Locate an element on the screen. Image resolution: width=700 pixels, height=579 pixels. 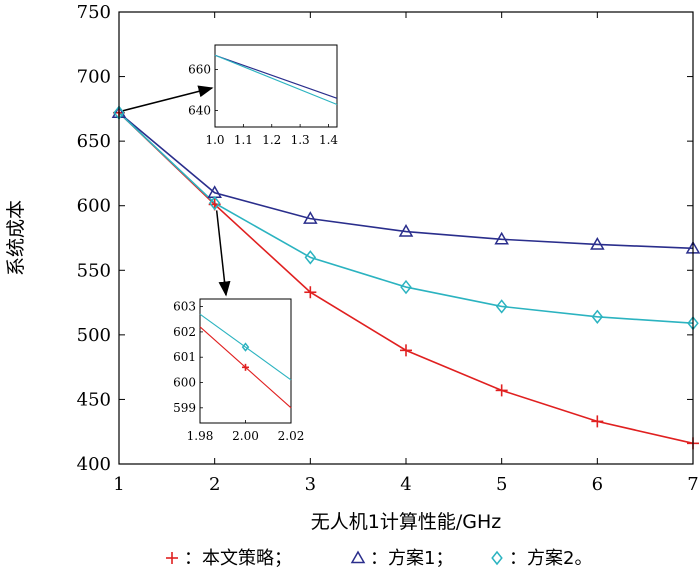
inset-top-y-tick-label: 660 is located at coordinates (199, 70).